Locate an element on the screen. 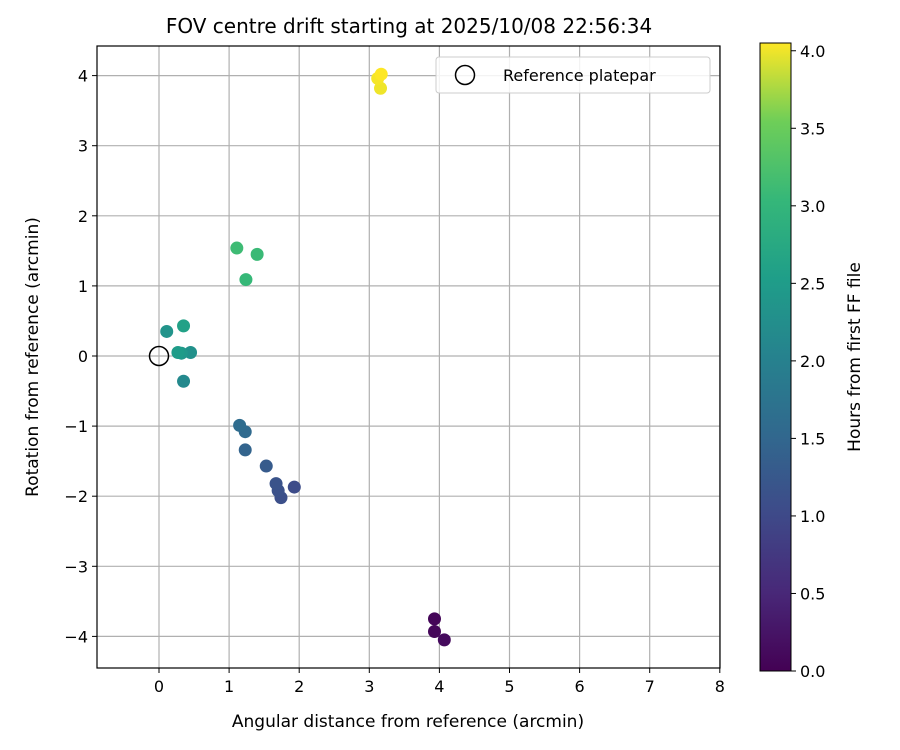 The width and height of the screenshot is (900, 750). y-tick-label: 0 is located at coordinates (83, 356).